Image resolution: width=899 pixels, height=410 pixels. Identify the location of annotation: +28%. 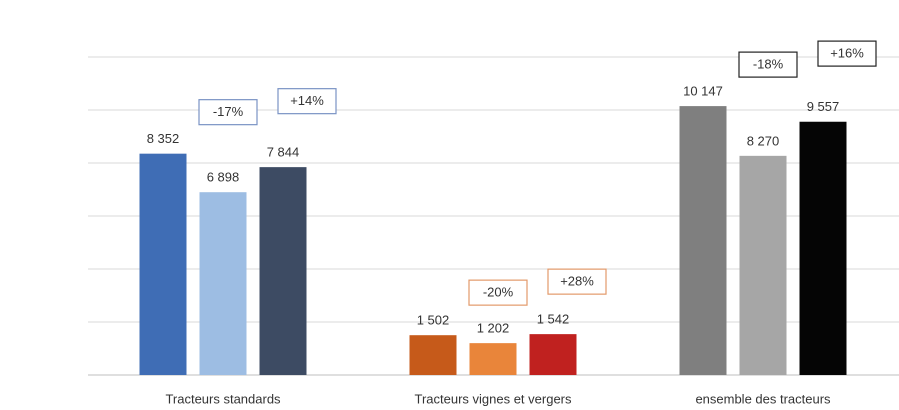
(577, 281).